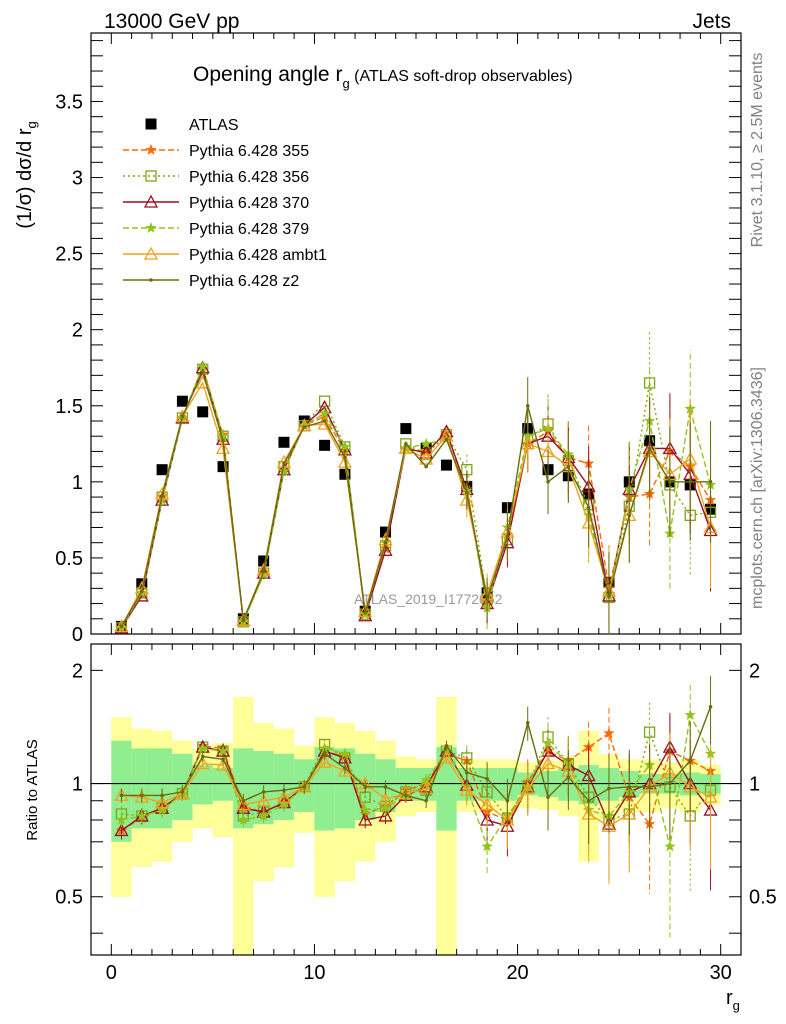  I want to click on main-ylabel: (1/σ) dσ/d rg, so click(26, 175).